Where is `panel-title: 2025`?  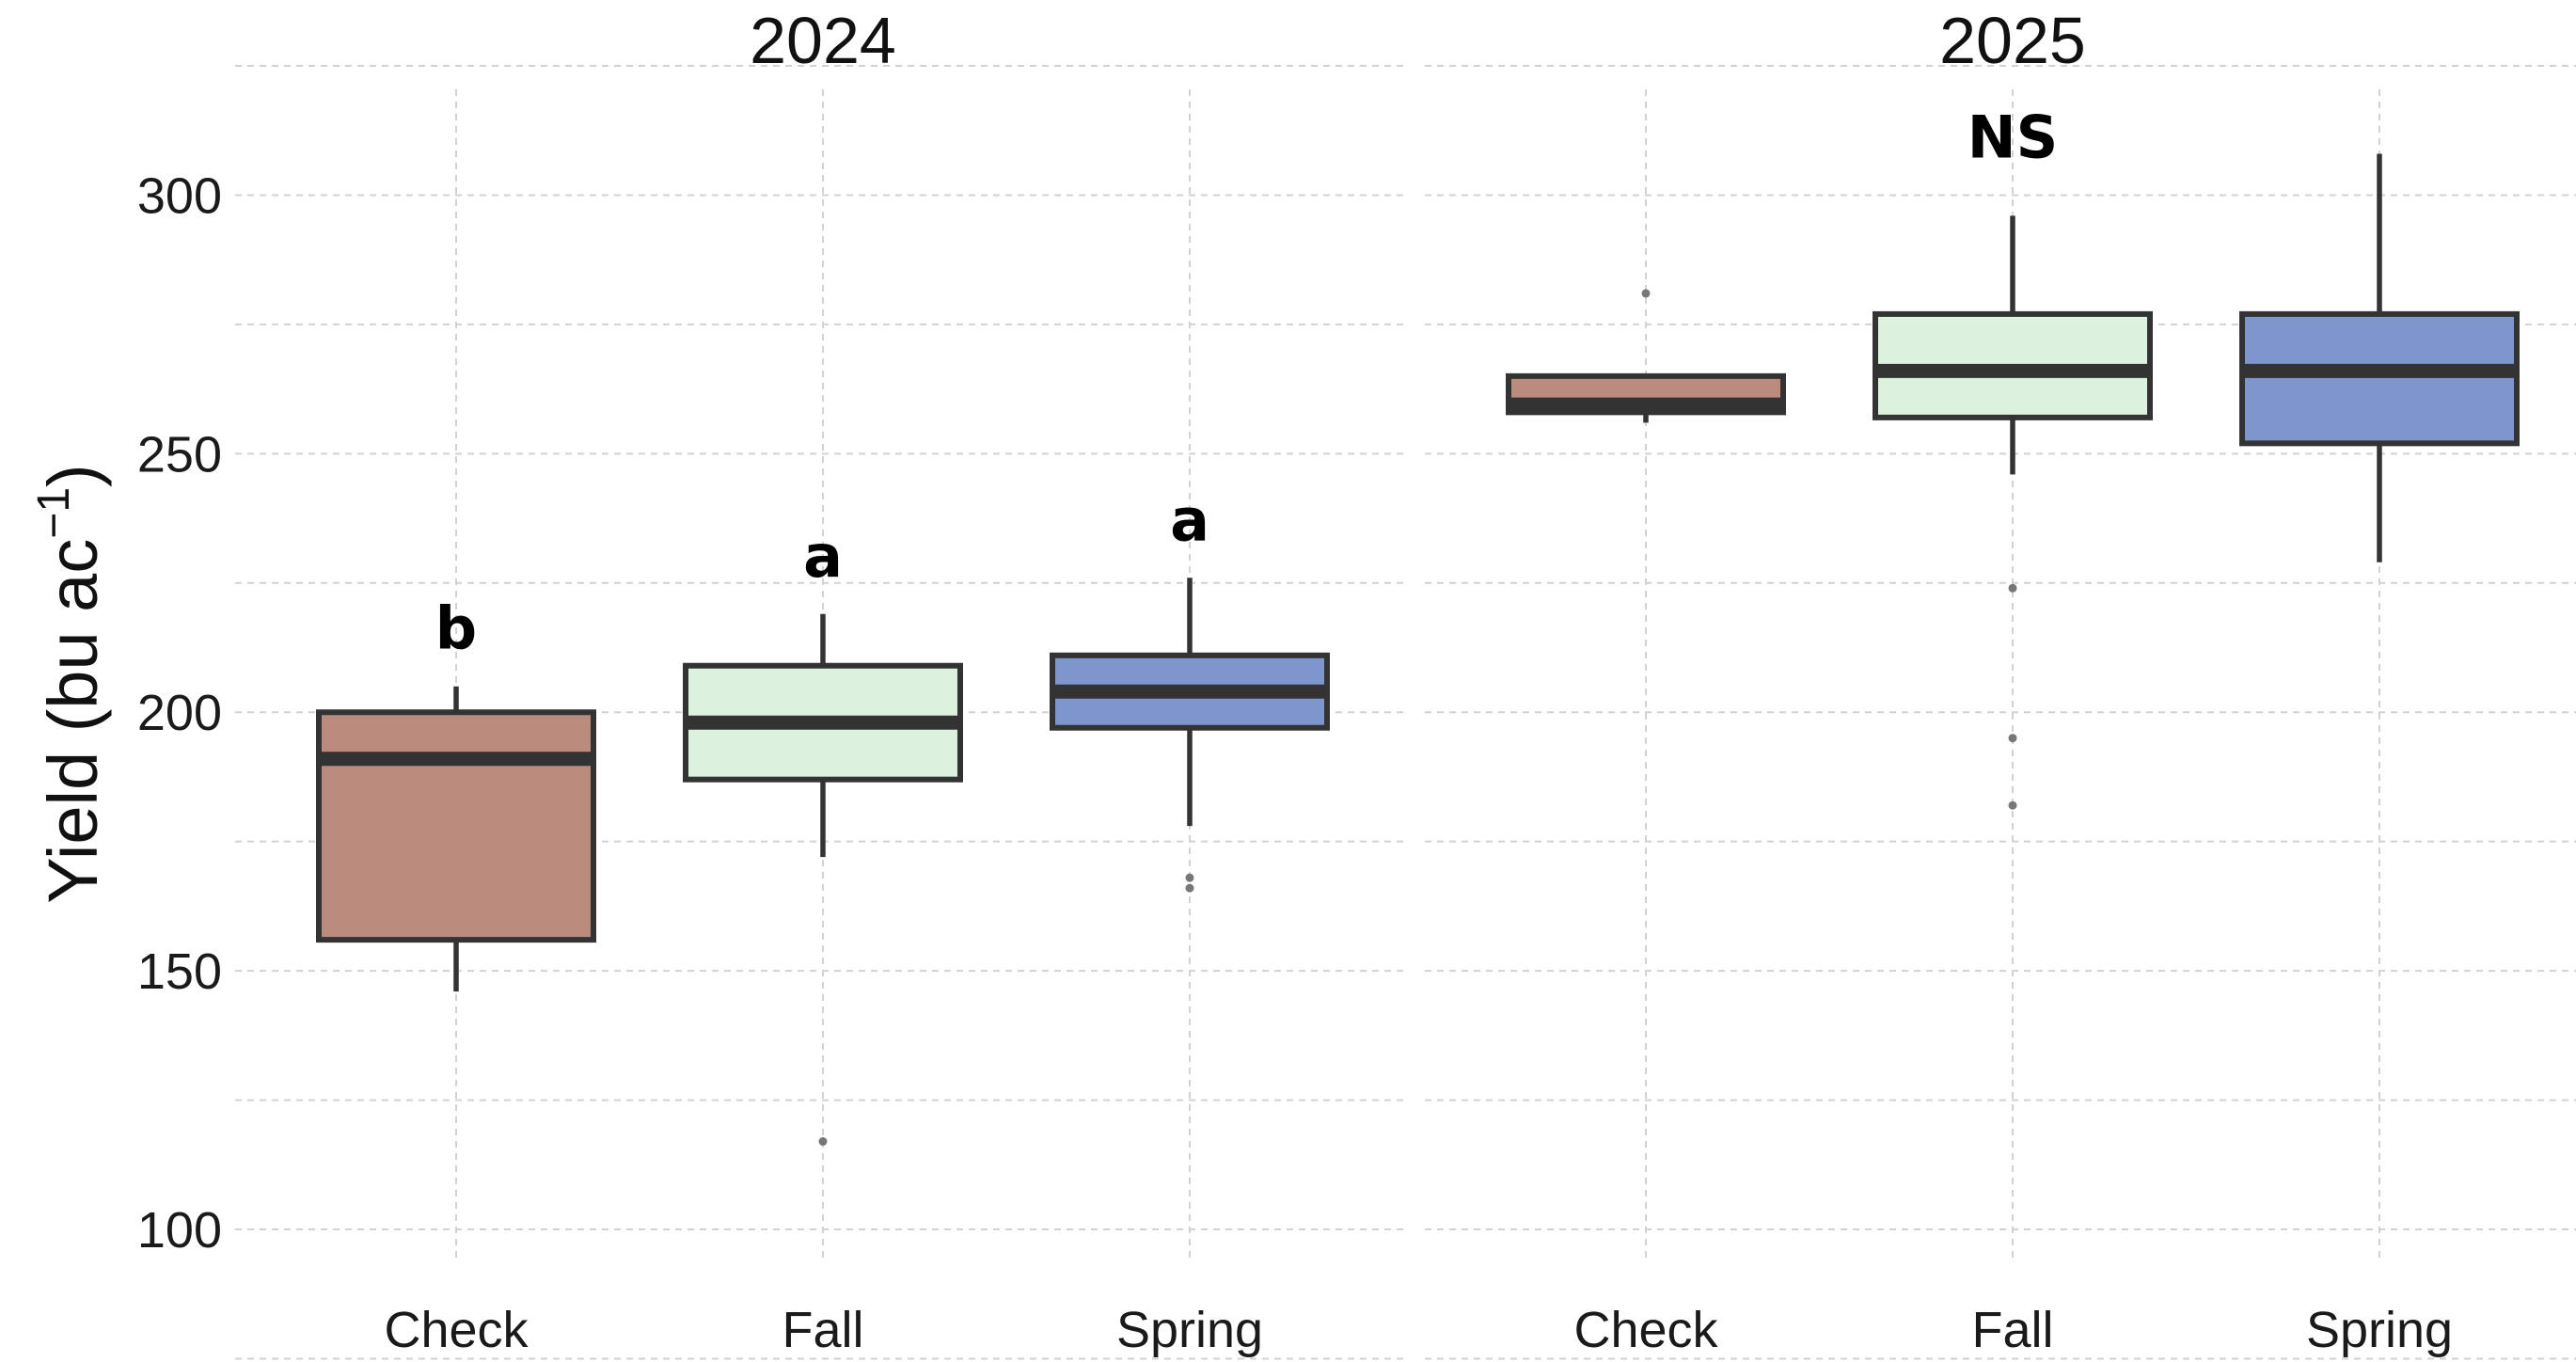 panel-title: 2025 is located at coordinates (2012, 41).